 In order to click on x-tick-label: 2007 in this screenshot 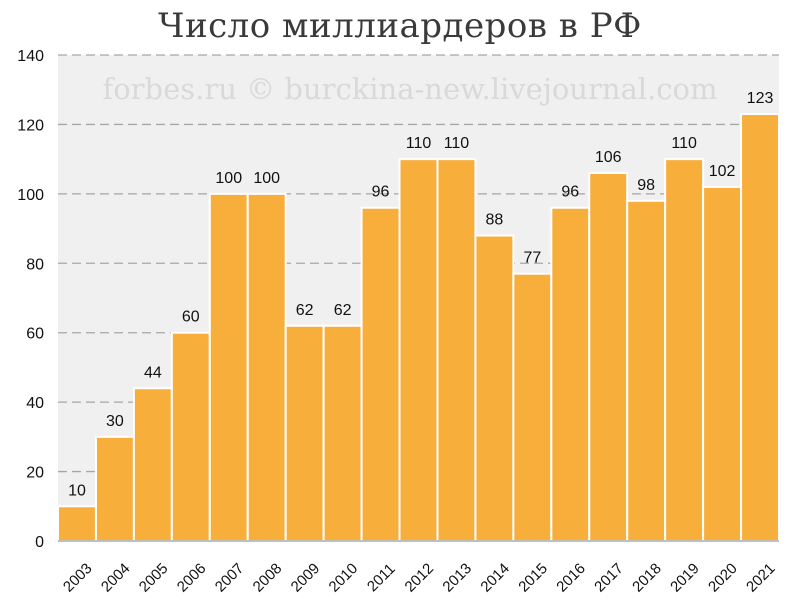, I will do `click(230, 578)`.